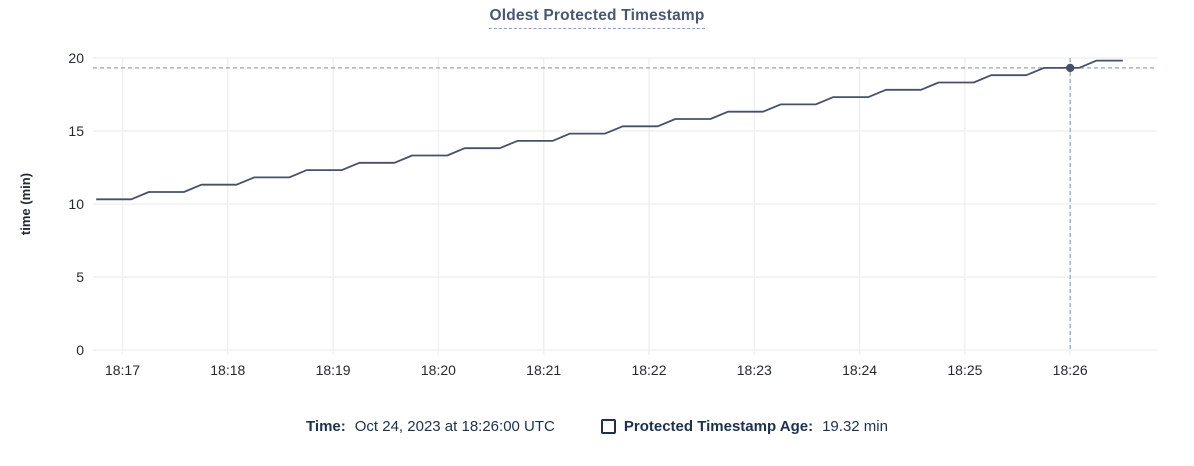 The width and height of the screenshot is (1194, 466). What do you see at coordinates (326, 426) in the screenshot?
I see `legend-time-label: Time:` at bounding box center [326, 426].